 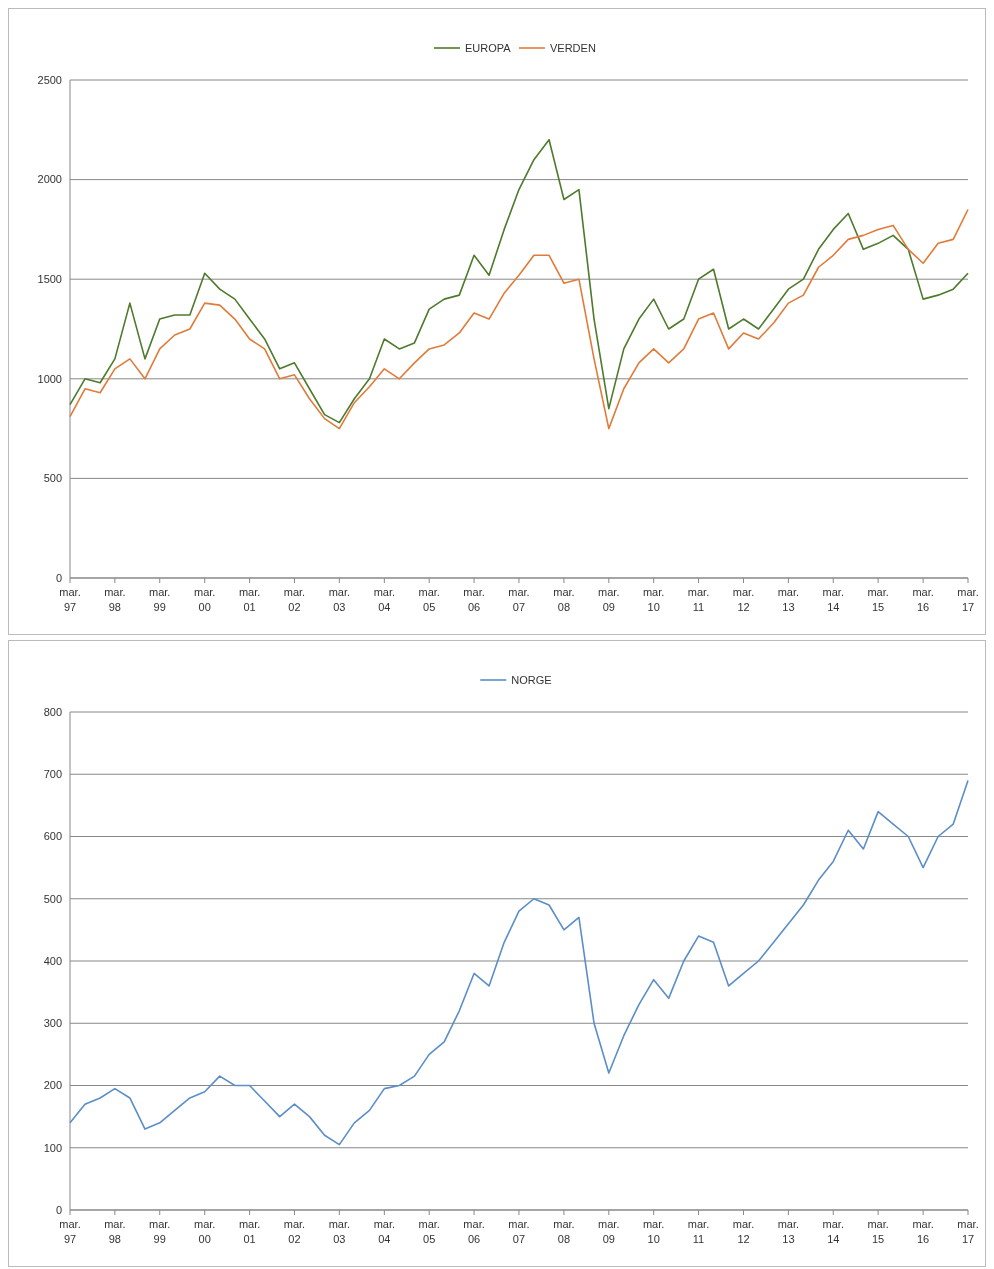 I want to click on y-tick-label: 200, so click(x=52, y=1085).